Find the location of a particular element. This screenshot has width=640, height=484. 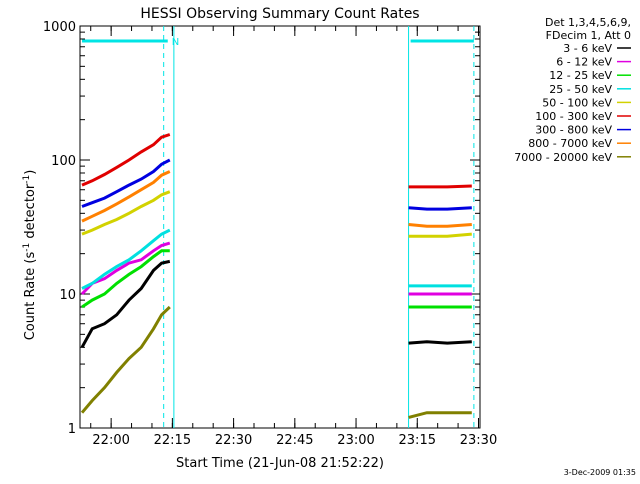

legend-entry-label: 300 - 800 keV is located at coordinates (573, 130).